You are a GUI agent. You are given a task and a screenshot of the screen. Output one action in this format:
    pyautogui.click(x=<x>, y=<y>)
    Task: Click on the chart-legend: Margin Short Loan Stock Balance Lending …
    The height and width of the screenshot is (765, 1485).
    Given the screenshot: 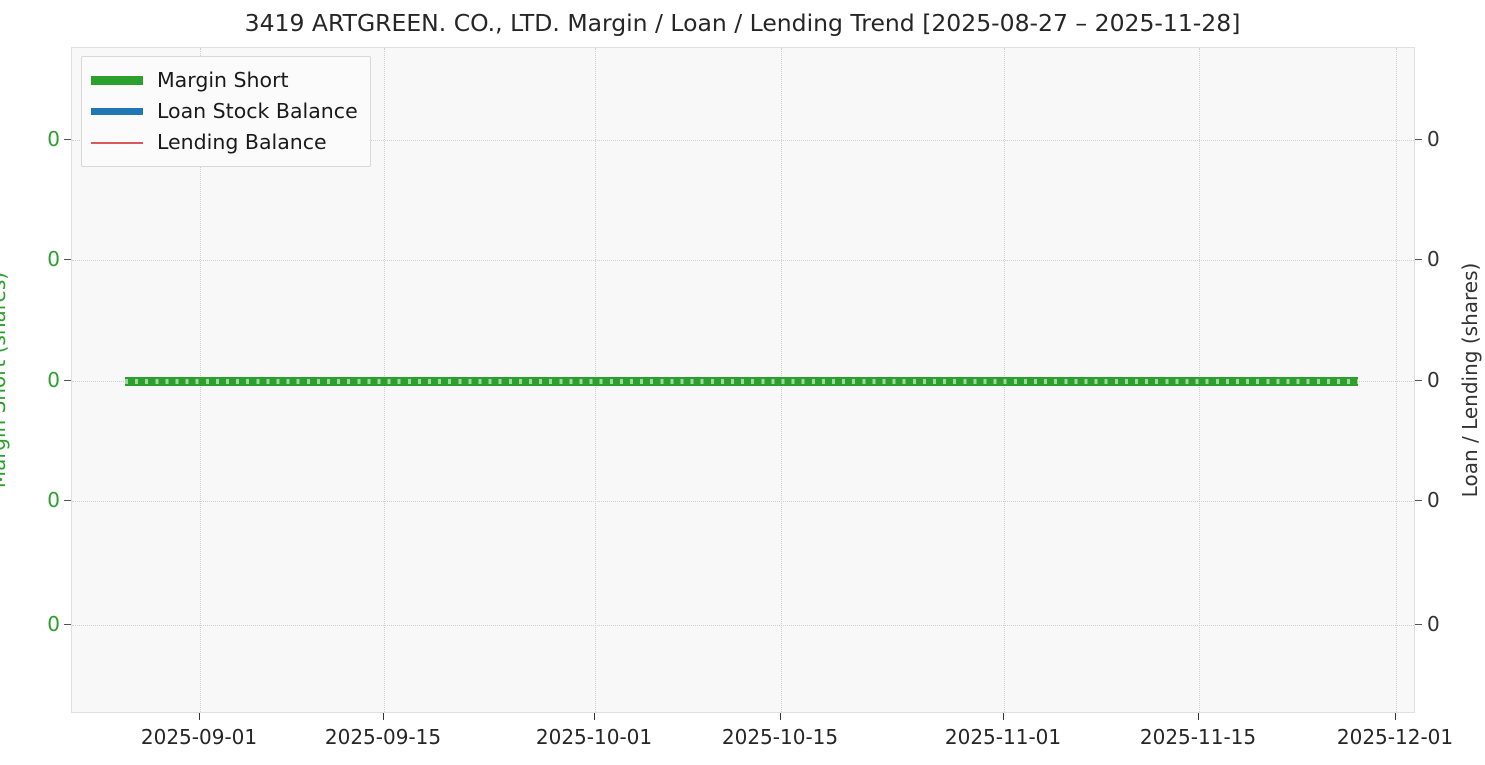 What is the action you would take?
    pyautogui.click(x=226, y=111)
    